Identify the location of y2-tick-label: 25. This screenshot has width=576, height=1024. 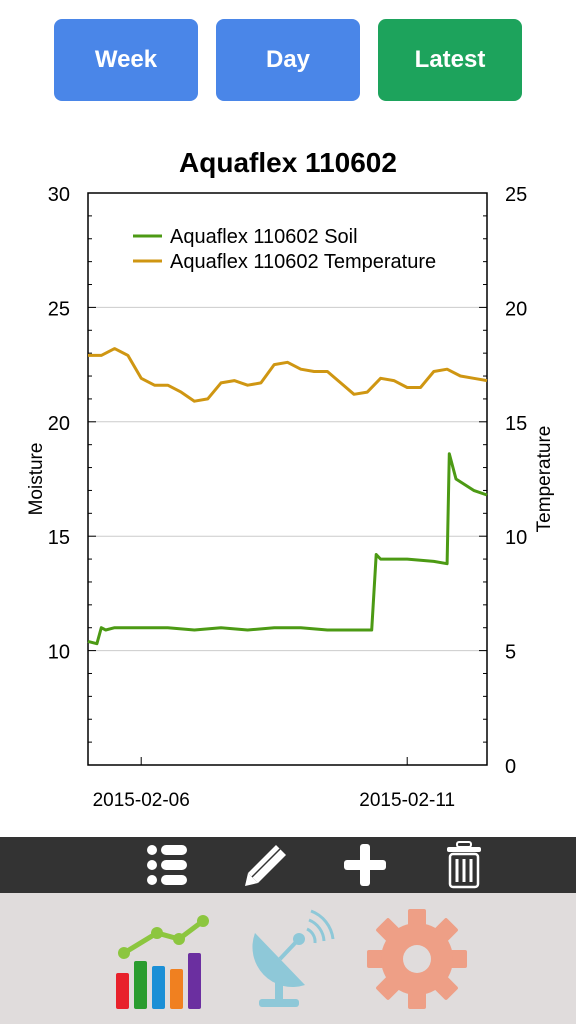
(516, 195).